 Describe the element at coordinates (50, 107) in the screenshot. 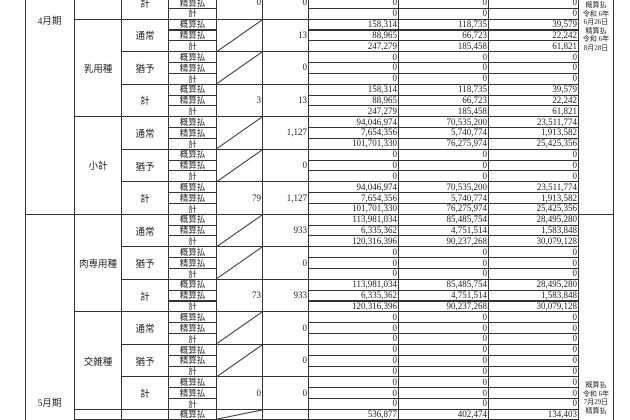

I see `period-cell-april` at that location.